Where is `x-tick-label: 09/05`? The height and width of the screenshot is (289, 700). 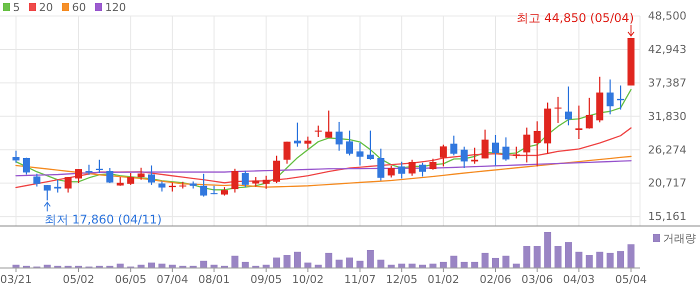
x-tick-label: 09/05 is located at coordinates (266, 279).